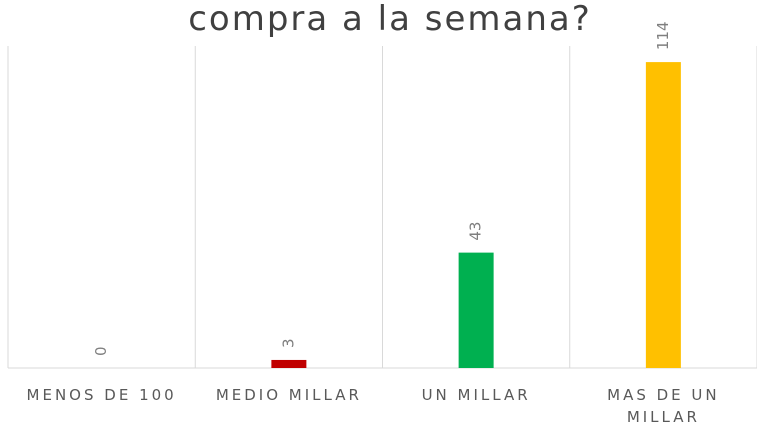  I want to click on data-label: 43, so click(476, 231).